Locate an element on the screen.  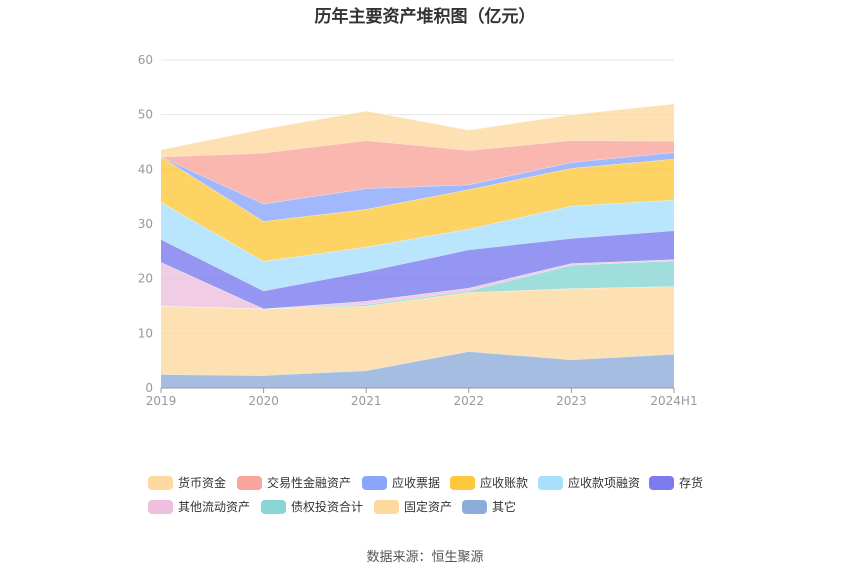
x-tick-label: 2023 is located at coordinates (571, 401).